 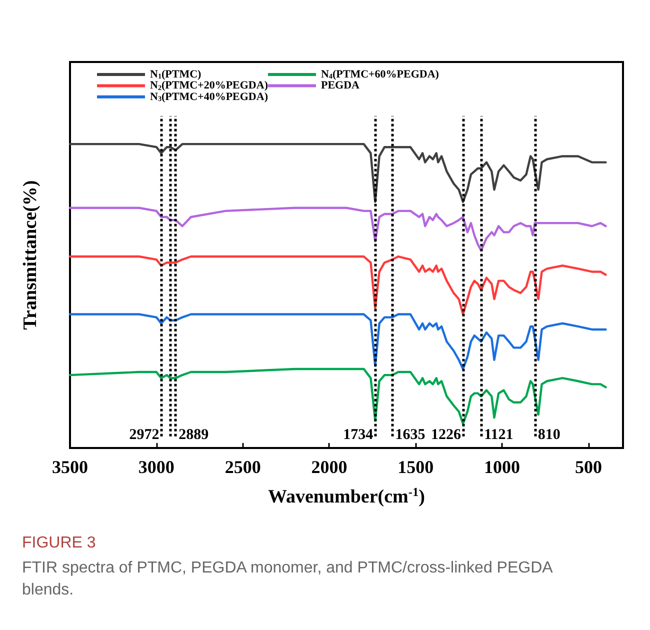 What do you see at coordinates (410, 434) in the screenshot?
I see `ref-line-label: 1635` at bounding box center [410, 434].